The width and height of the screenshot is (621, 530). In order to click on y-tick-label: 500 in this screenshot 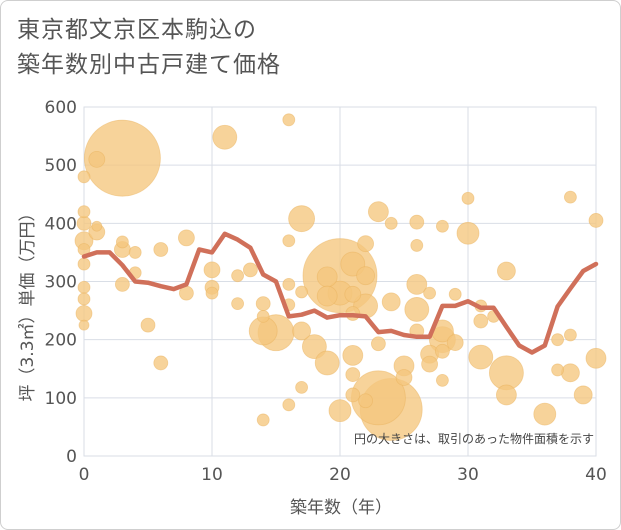, I will do `click(61, 166)`.